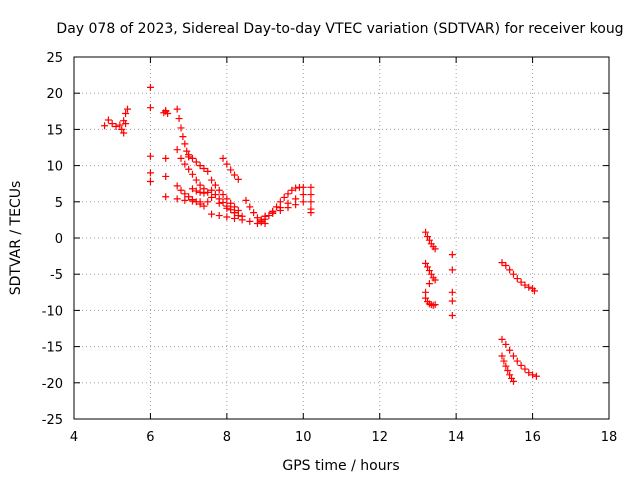 This screenshot has height=480, width=640. What do you see at coordinates (52, 420) in the screenshot?
I see `y-tick-label: -25` at bounding box center [52, 420].